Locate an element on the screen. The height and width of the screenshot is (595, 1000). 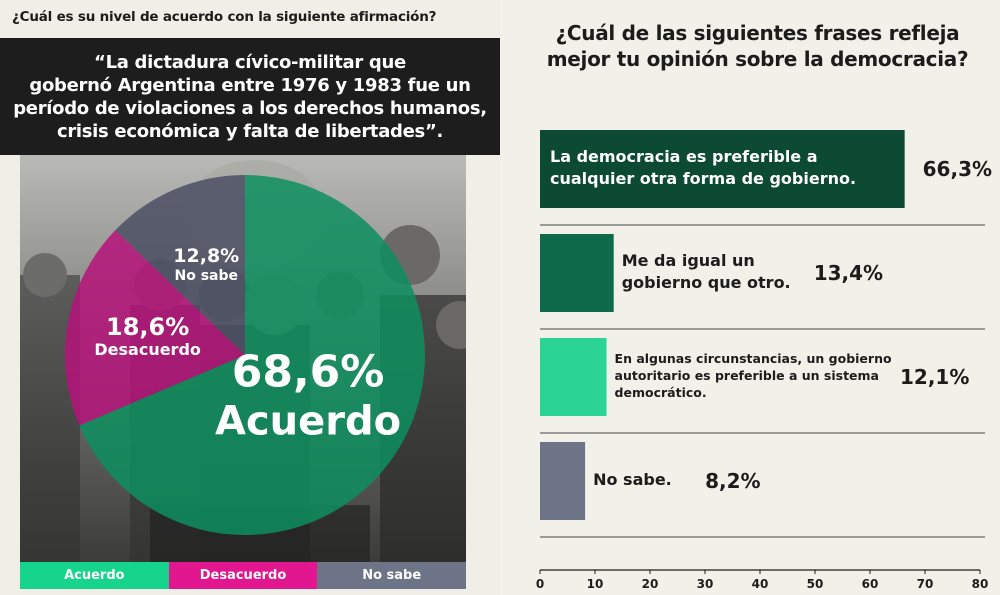
x-tick-label: 80 is located at coordinates (980, 584).